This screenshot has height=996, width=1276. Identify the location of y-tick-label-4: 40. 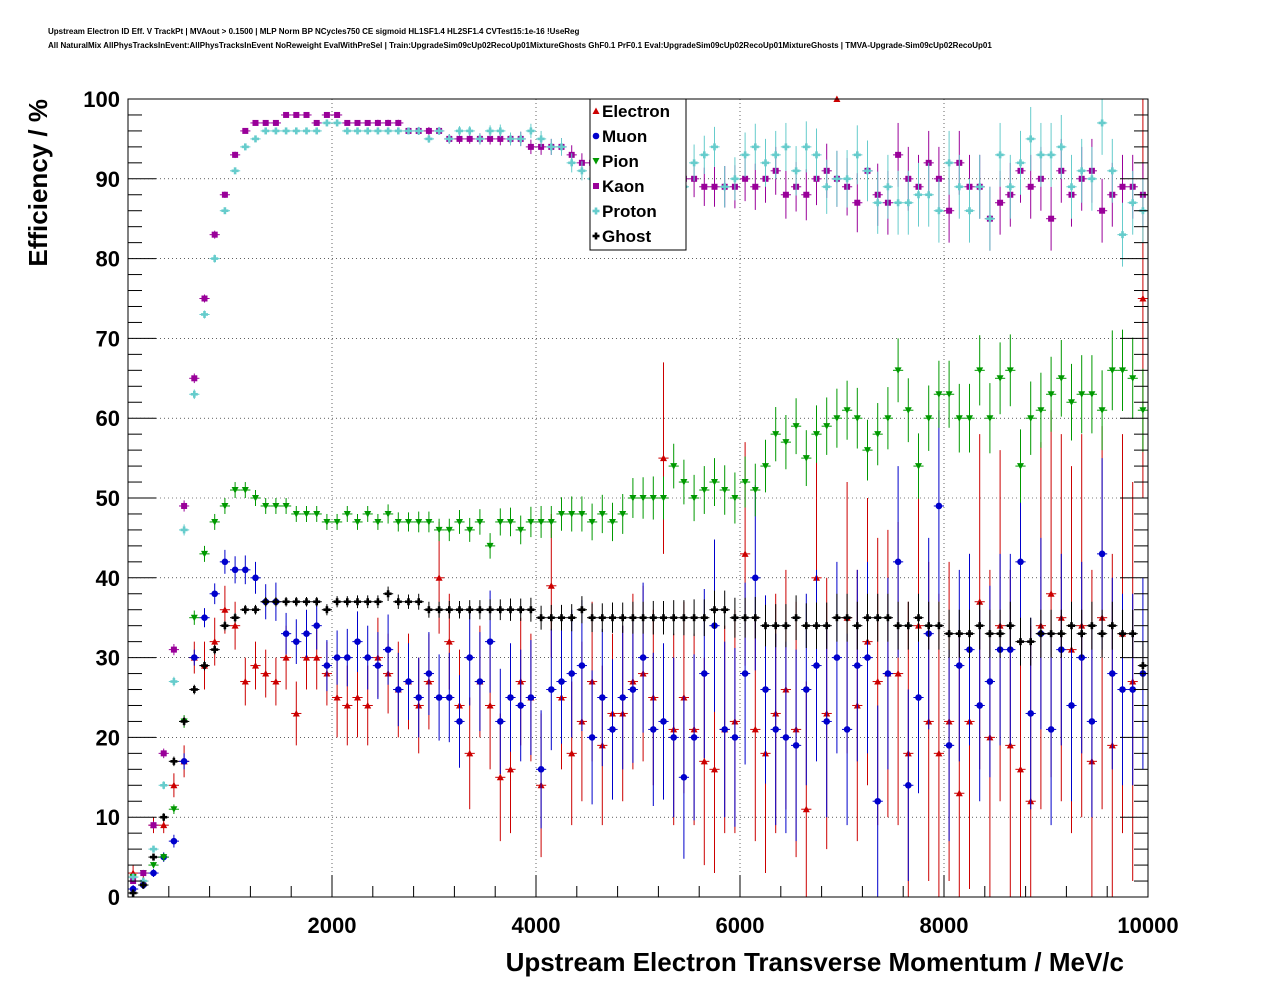
(108, 578).